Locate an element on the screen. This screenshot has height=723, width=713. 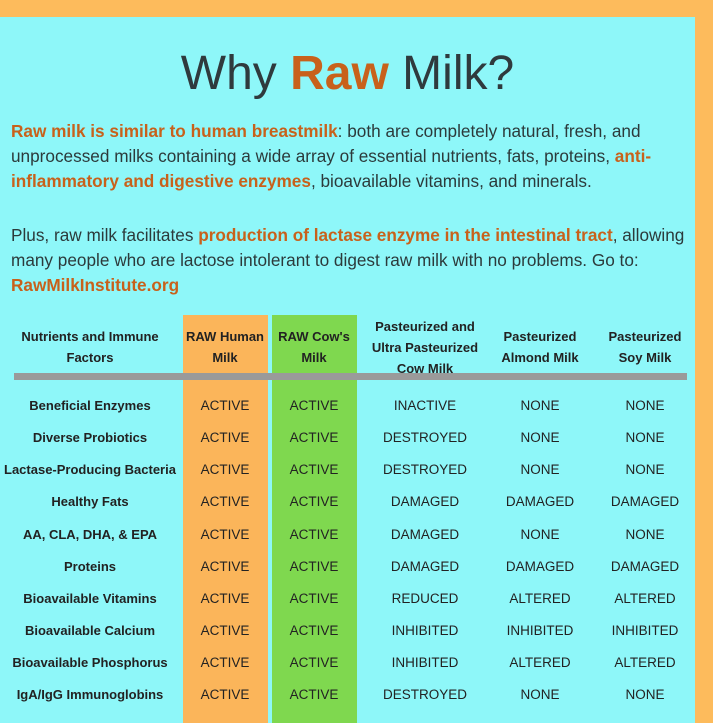
row-label: Lactase-Producing Bacteria is located at coordinates (90, 469).